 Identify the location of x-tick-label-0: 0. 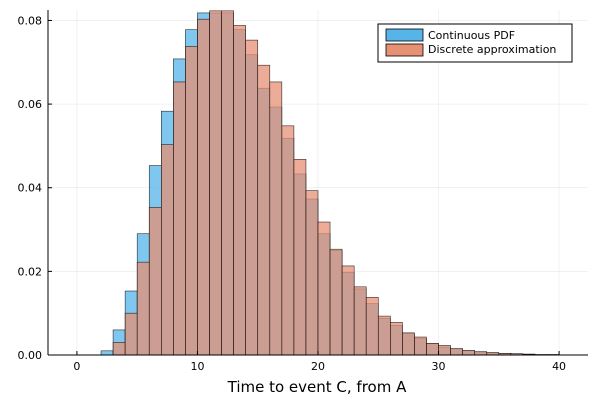
(76, 366).